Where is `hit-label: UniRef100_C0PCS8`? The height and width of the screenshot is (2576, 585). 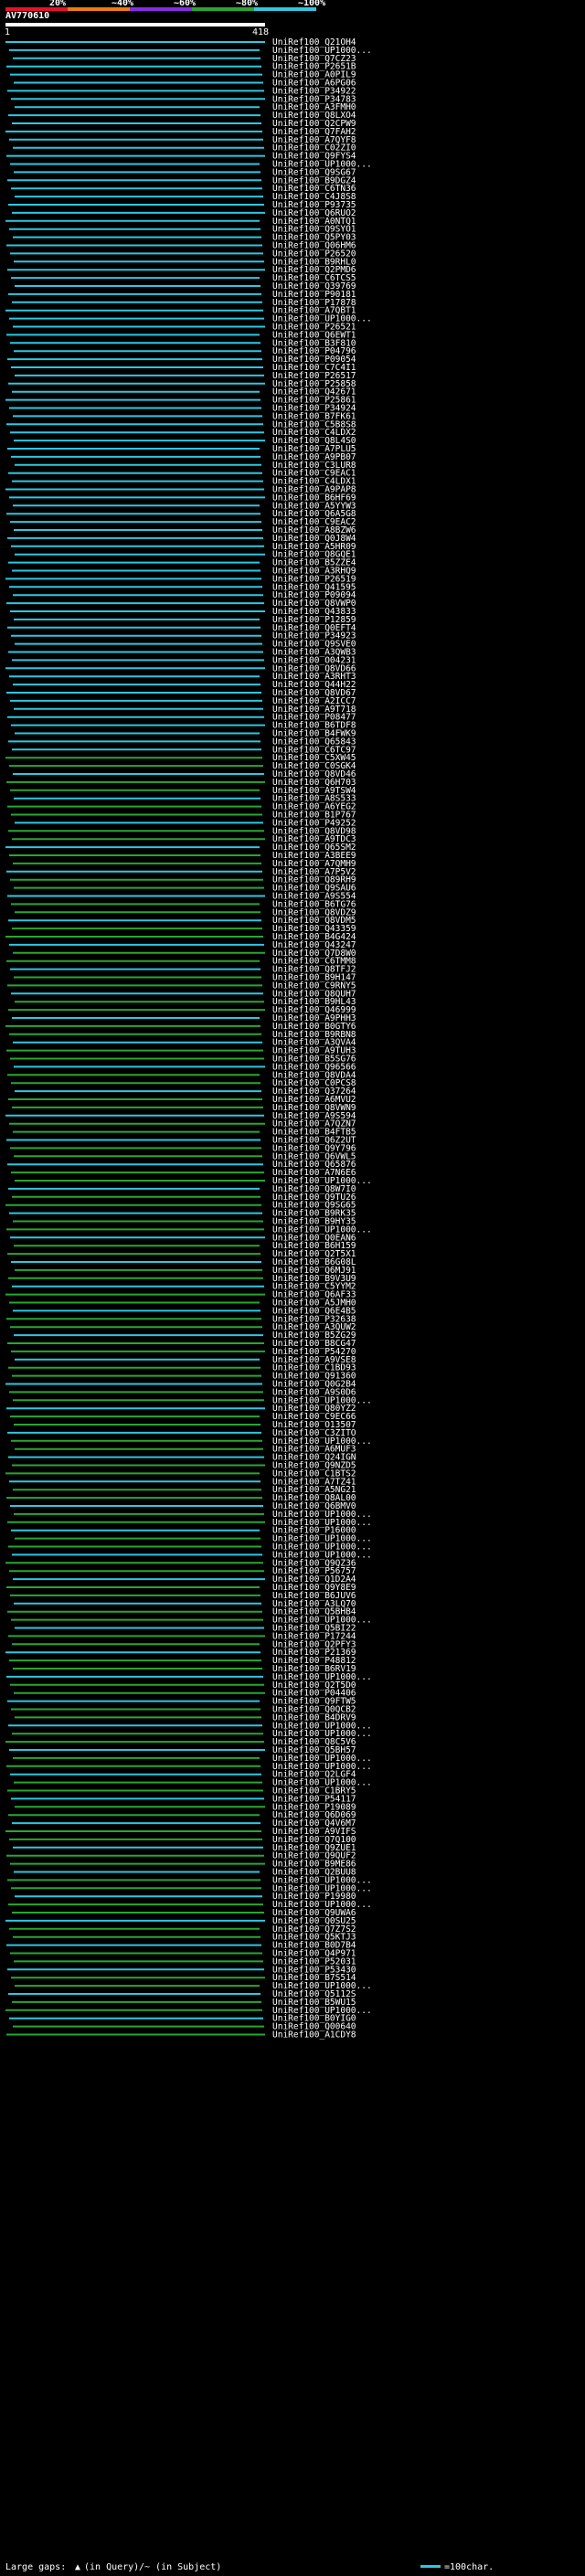 hit-label: UniRef100_C0PCS8 is located at coordinates (314, 1083).